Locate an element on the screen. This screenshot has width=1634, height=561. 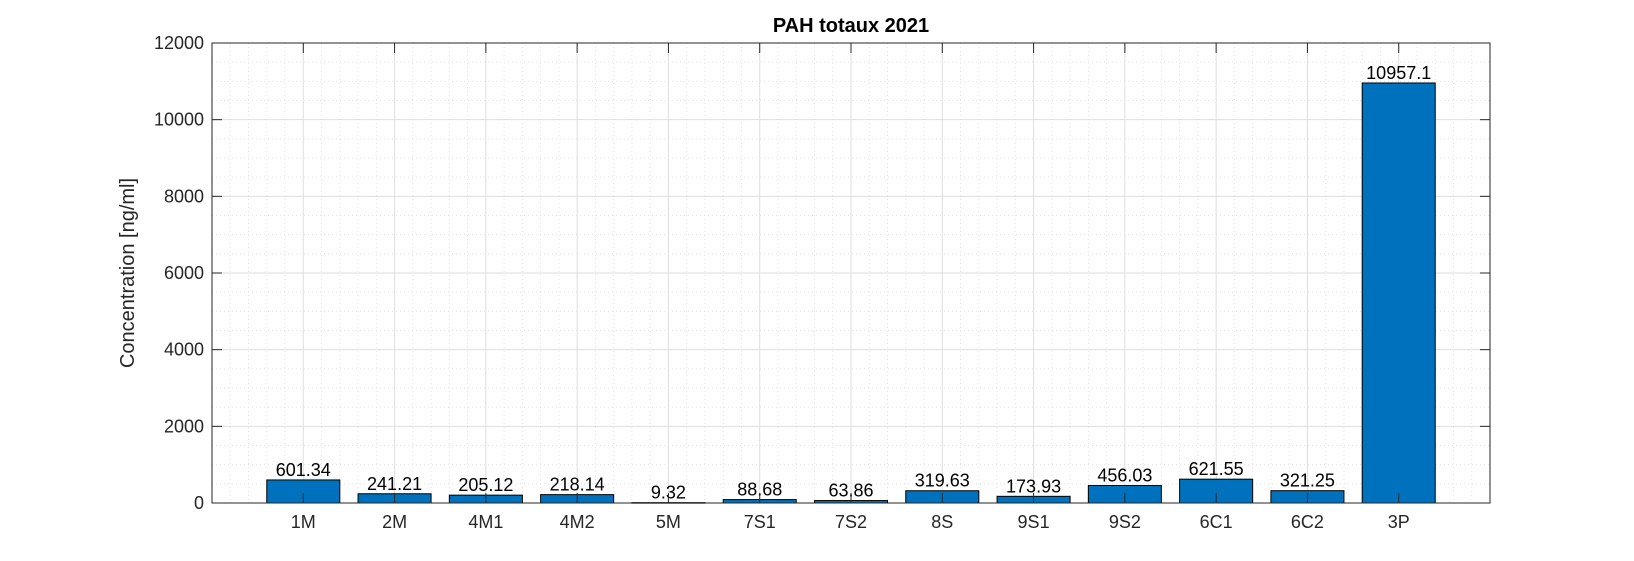
x-tick-label-6C2: 6C2 is located at coordinates (1307, 522).